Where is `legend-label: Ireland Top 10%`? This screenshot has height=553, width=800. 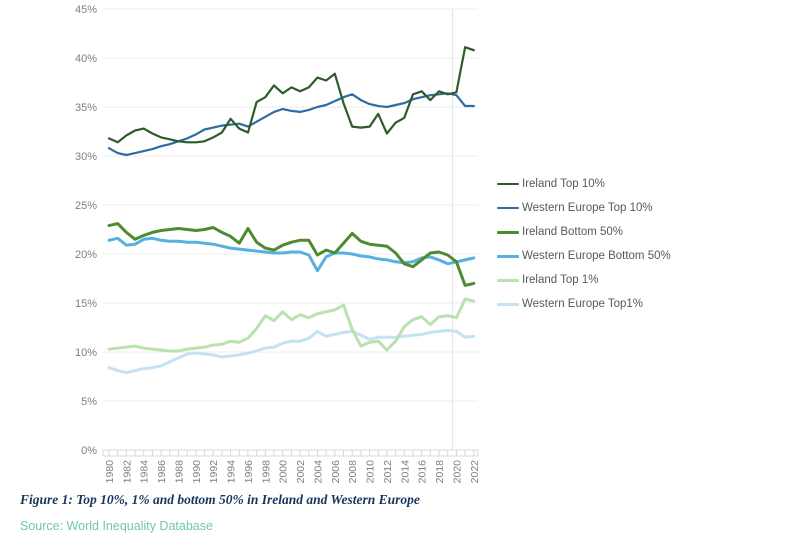
legend-label: Ireland Top 10% is located at coordinates (563, 184).